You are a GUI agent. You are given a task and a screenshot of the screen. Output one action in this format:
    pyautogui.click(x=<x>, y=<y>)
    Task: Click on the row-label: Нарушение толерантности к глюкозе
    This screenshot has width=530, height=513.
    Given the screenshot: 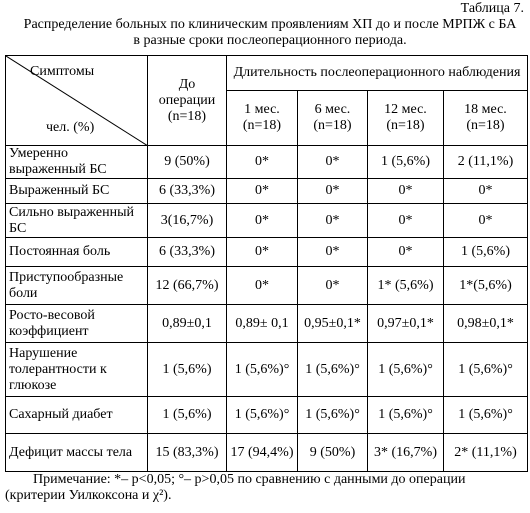 What is the action you would take?
    pyautogui.click(x=76, y=369)
    